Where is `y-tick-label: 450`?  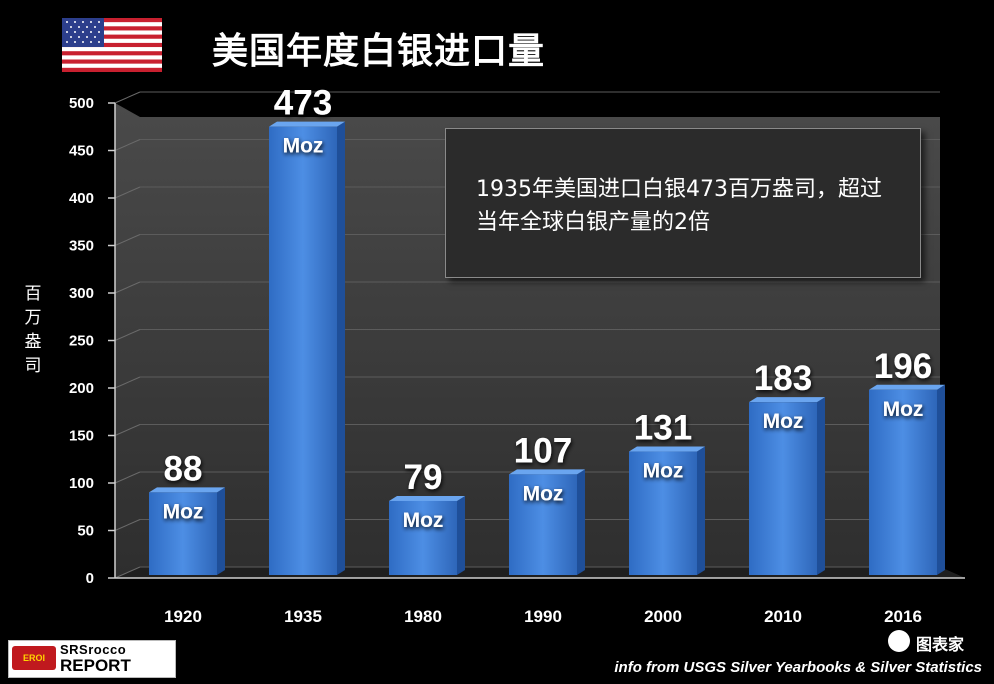 y-tick-label: 450 is located at coordinates (81, 151).